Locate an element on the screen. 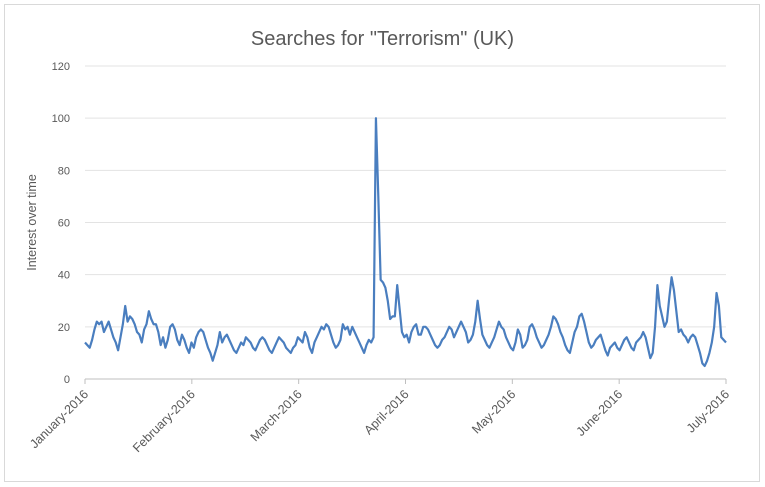 The width and height of the screenshot is (765, 487). y-tick-label: 40 is located at coordinates (64, 276).